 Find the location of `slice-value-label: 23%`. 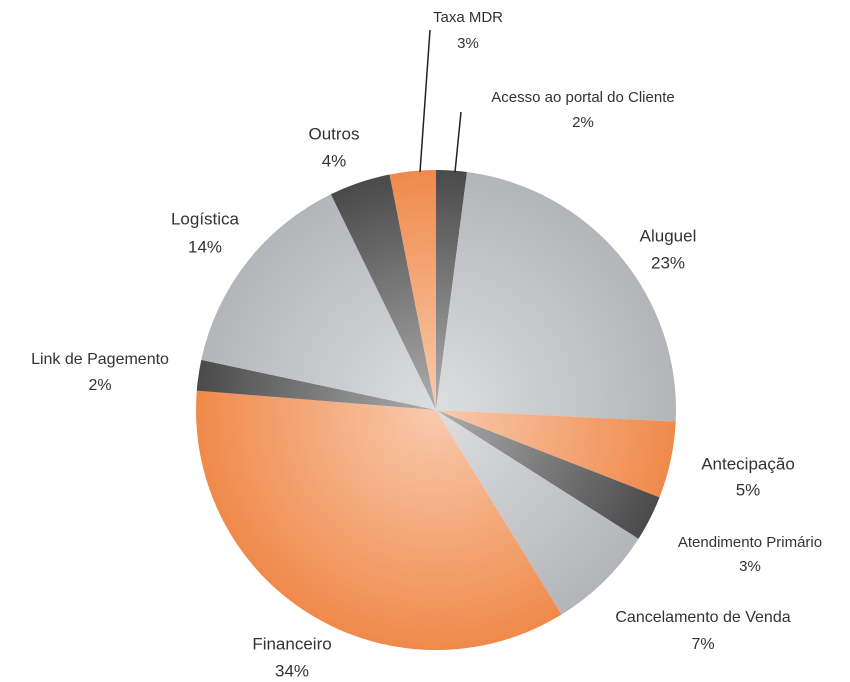

slice-value-label: 23% is located at coordinates (668, 262).